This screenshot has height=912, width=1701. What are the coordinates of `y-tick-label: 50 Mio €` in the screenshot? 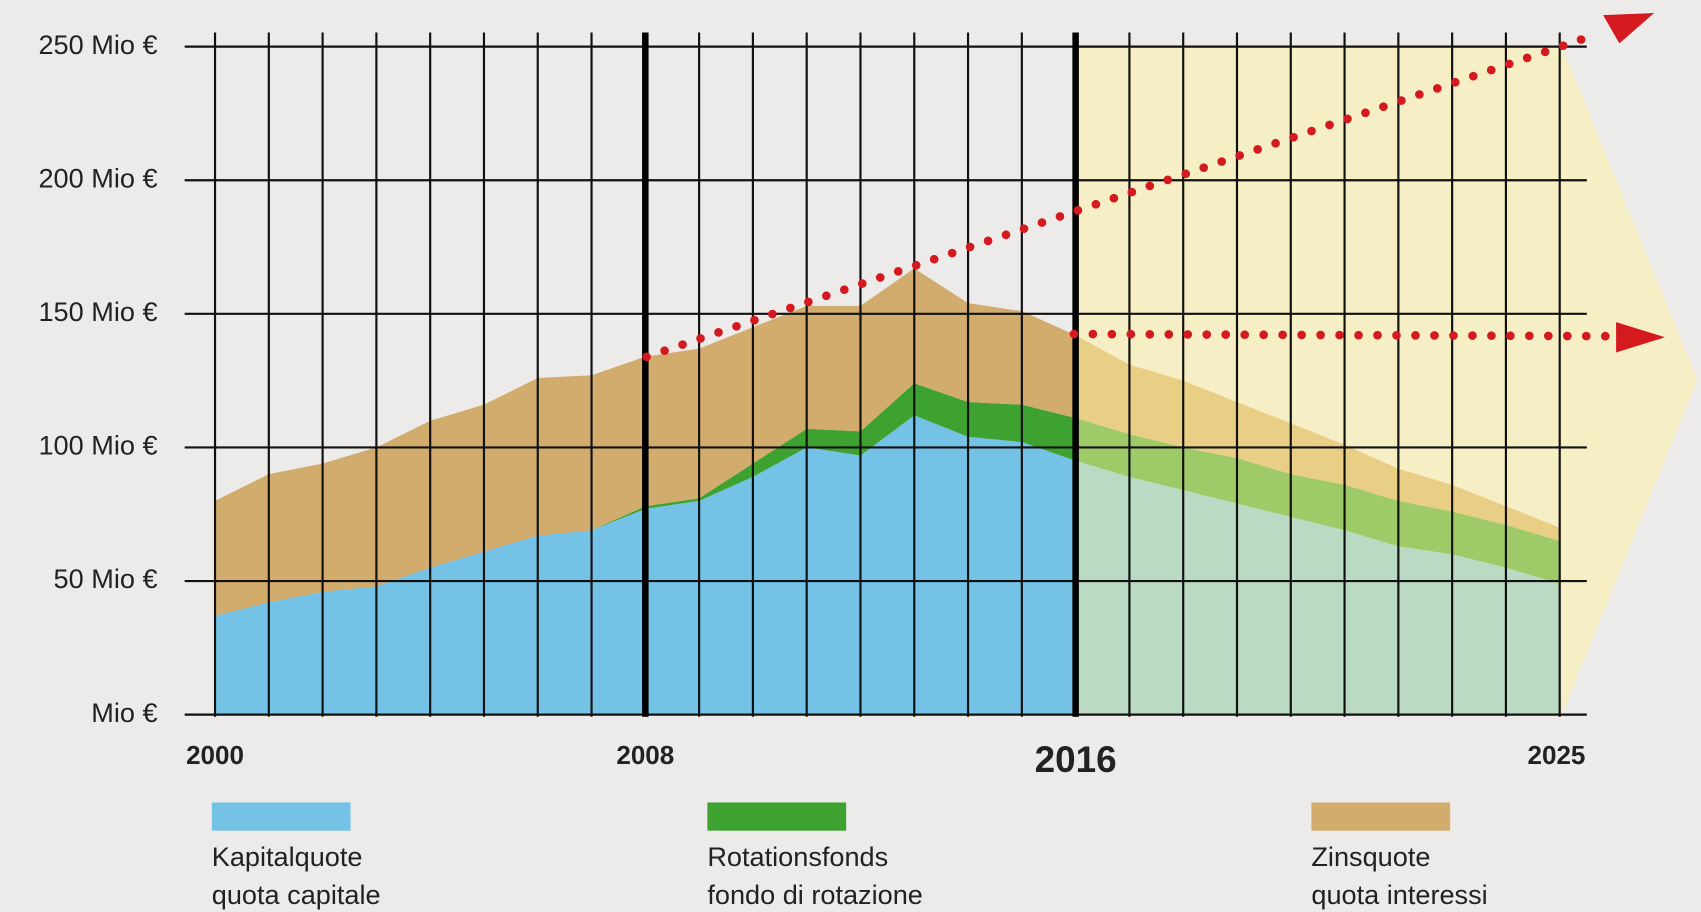 It's located at (106, 578).